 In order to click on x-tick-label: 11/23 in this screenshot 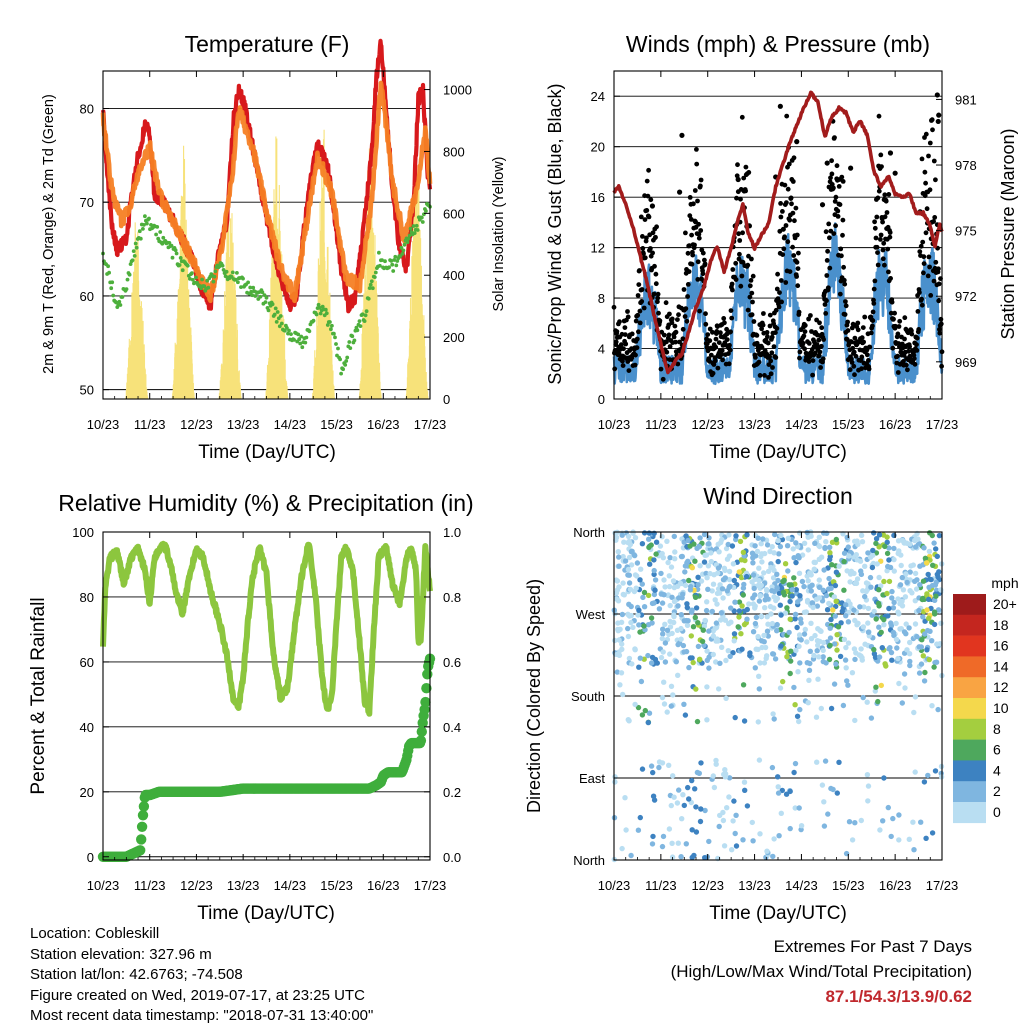, I will do `click(661, 885)`.